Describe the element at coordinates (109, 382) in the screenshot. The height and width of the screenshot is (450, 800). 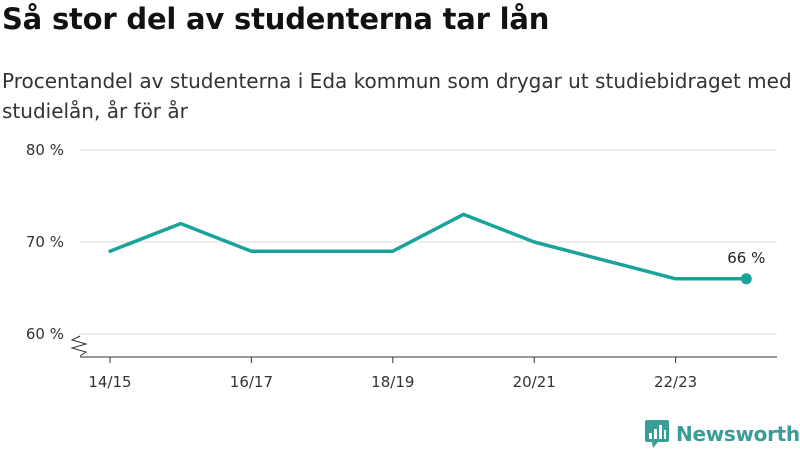
I see `x-tick-label: 14/15` at that location.